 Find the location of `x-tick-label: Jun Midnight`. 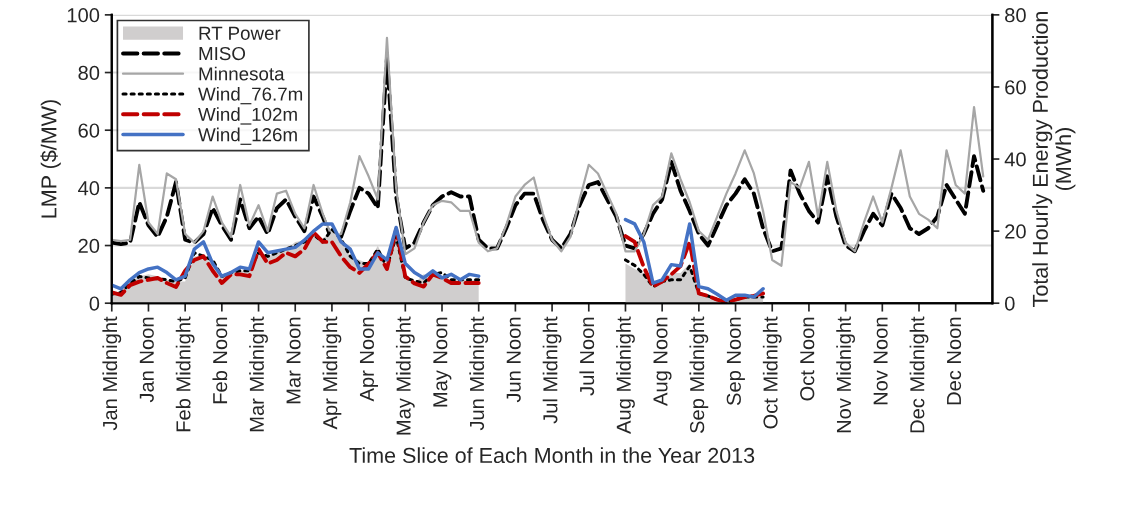

x-tick-label: Jun Midnight is located at coordinates (479, 373).